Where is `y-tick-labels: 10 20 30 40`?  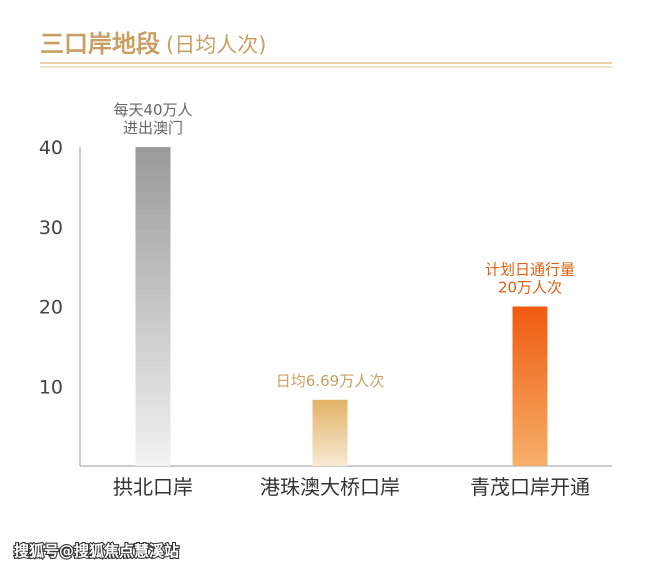 y-tick-labels: 10 20 30 40 is located at coordinates (51, 267).